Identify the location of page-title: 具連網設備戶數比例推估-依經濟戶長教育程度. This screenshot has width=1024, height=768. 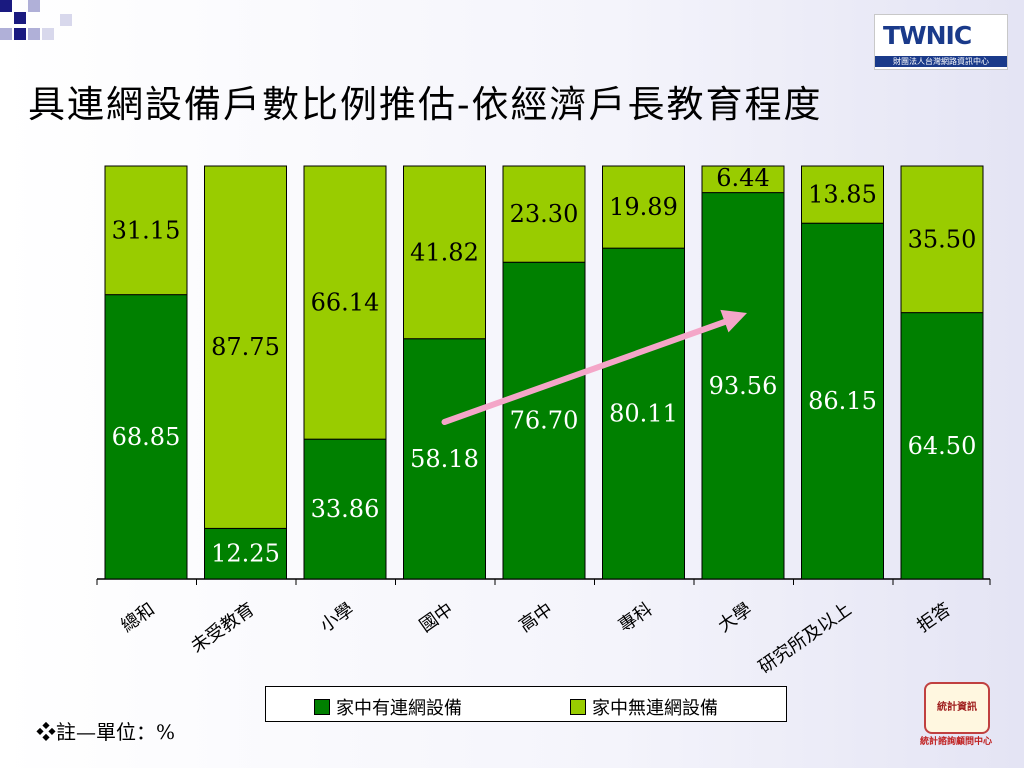
(425, 104).